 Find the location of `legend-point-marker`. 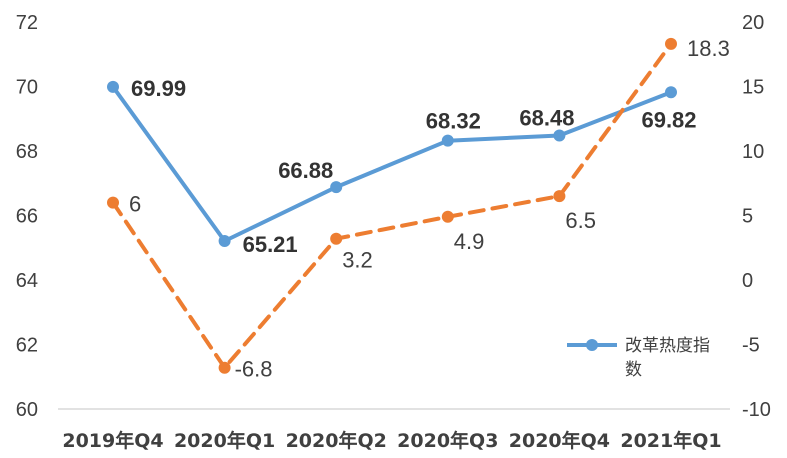

legend-point-marker is located at coordinates (592, 345).